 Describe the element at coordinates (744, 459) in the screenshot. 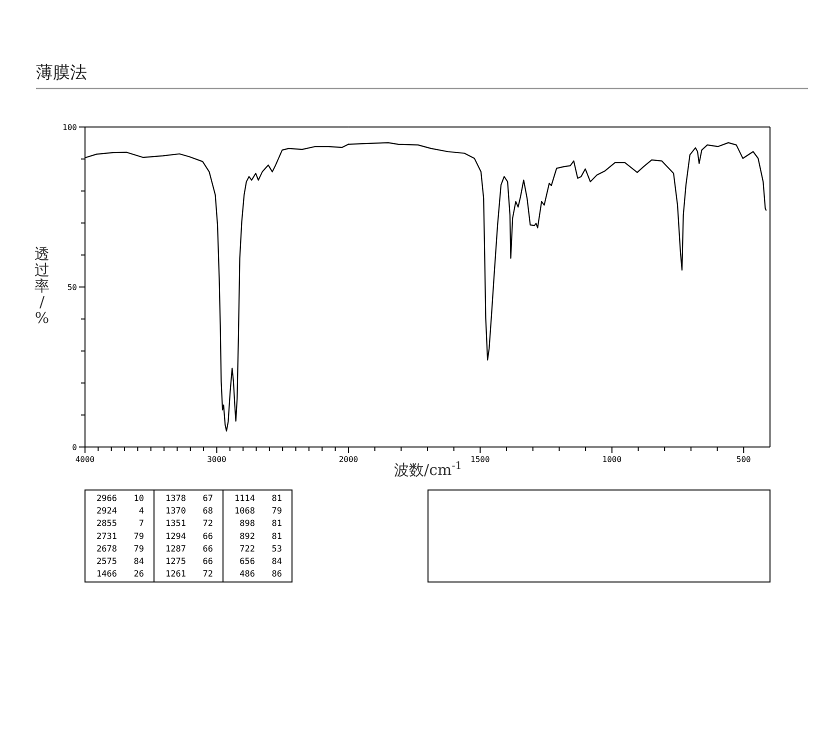

I see `x-tick-label: 500` at that location.